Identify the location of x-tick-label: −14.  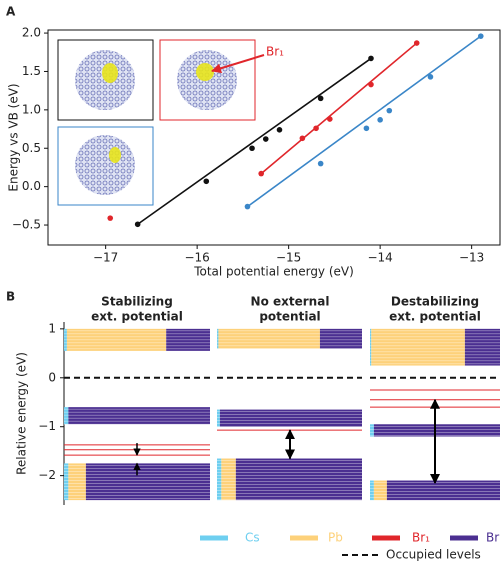
(379, 258).